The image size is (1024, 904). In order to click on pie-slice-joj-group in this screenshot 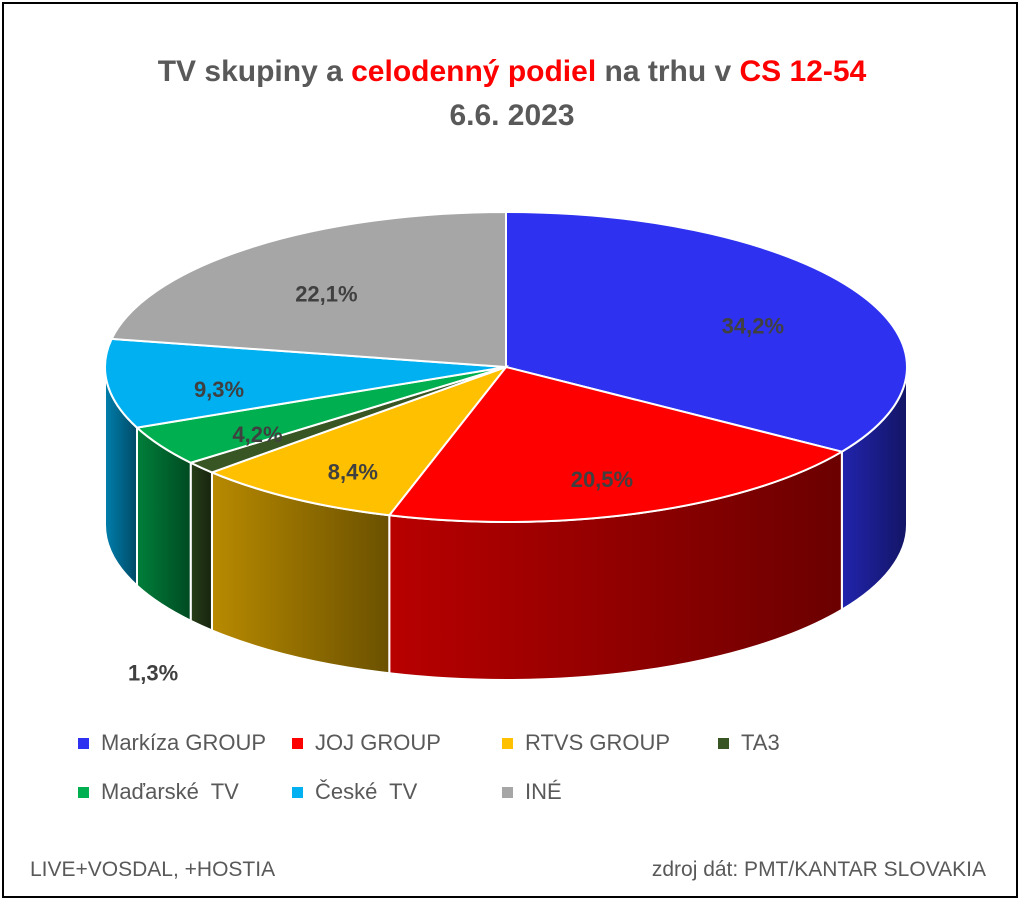, I will do `click(616, 444)`.